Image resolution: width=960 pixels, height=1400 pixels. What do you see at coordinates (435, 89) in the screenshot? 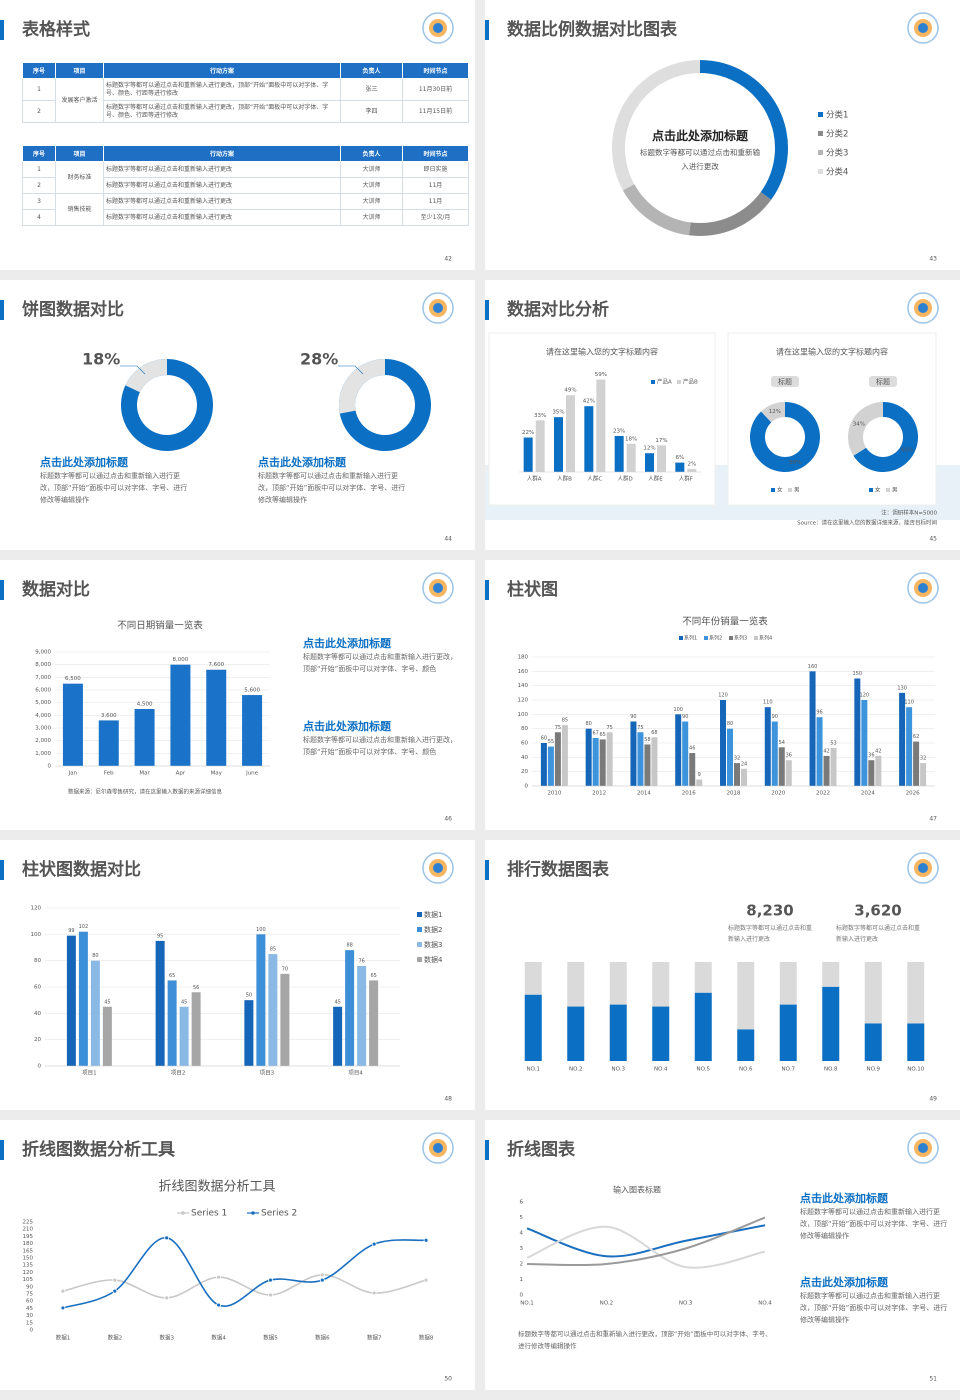
I see `cell-time: 11月30日前` at bounding box center [435, 89].